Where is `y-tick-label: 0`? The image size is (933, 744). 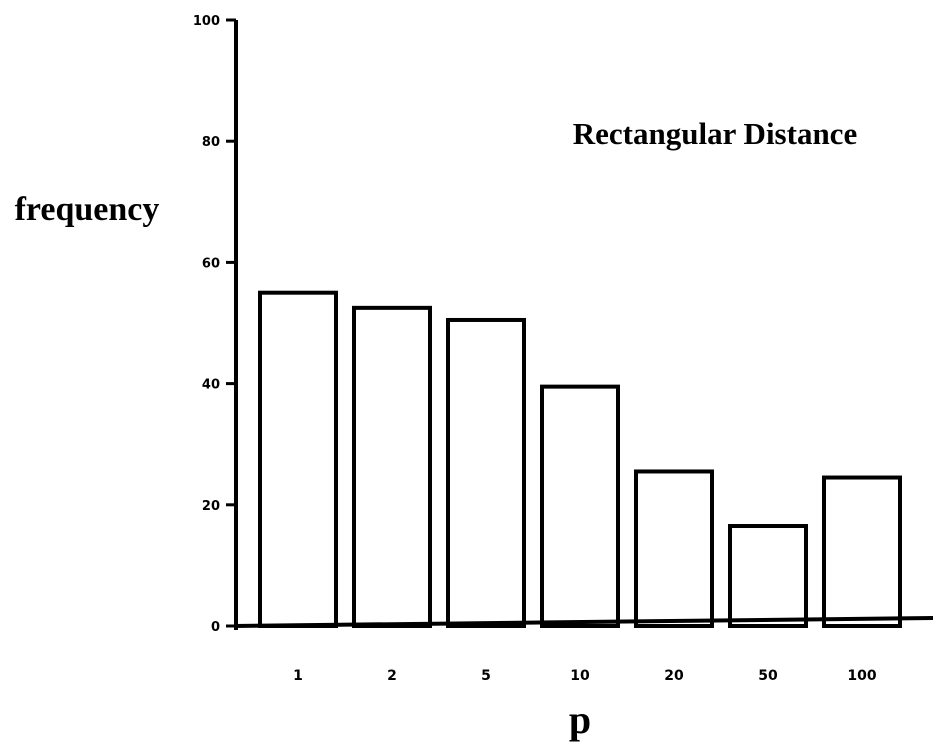 y-tick-label: 0 is located at coordinates (215, 627).